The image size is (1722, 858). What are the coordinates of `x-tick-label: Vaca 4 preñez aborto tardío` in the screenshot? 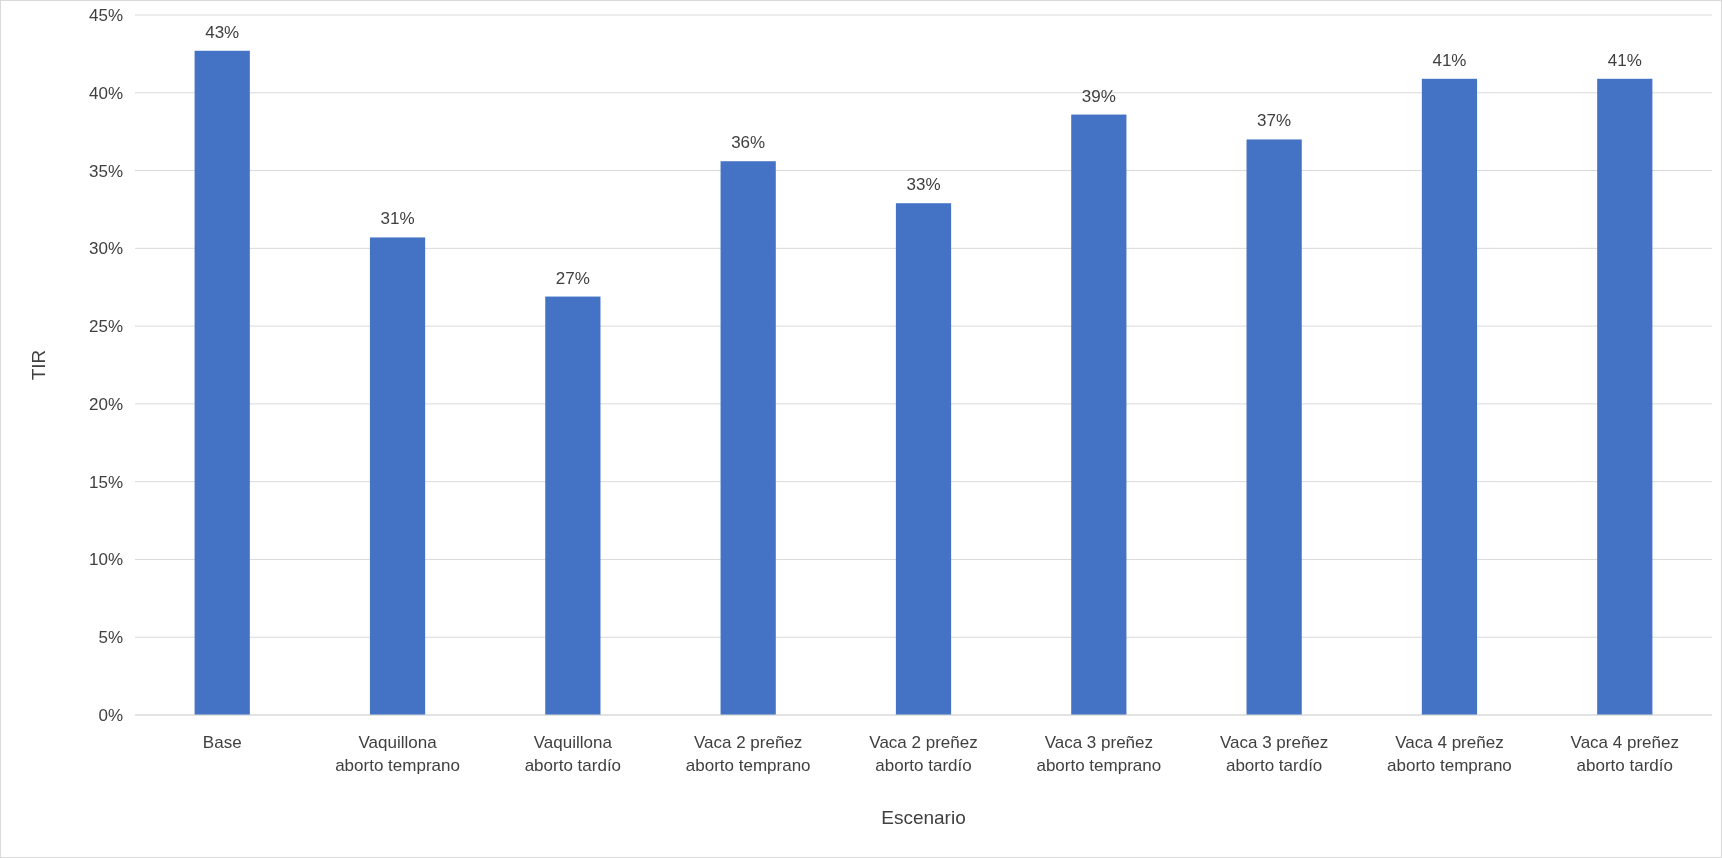 It's located at (1624, 754).